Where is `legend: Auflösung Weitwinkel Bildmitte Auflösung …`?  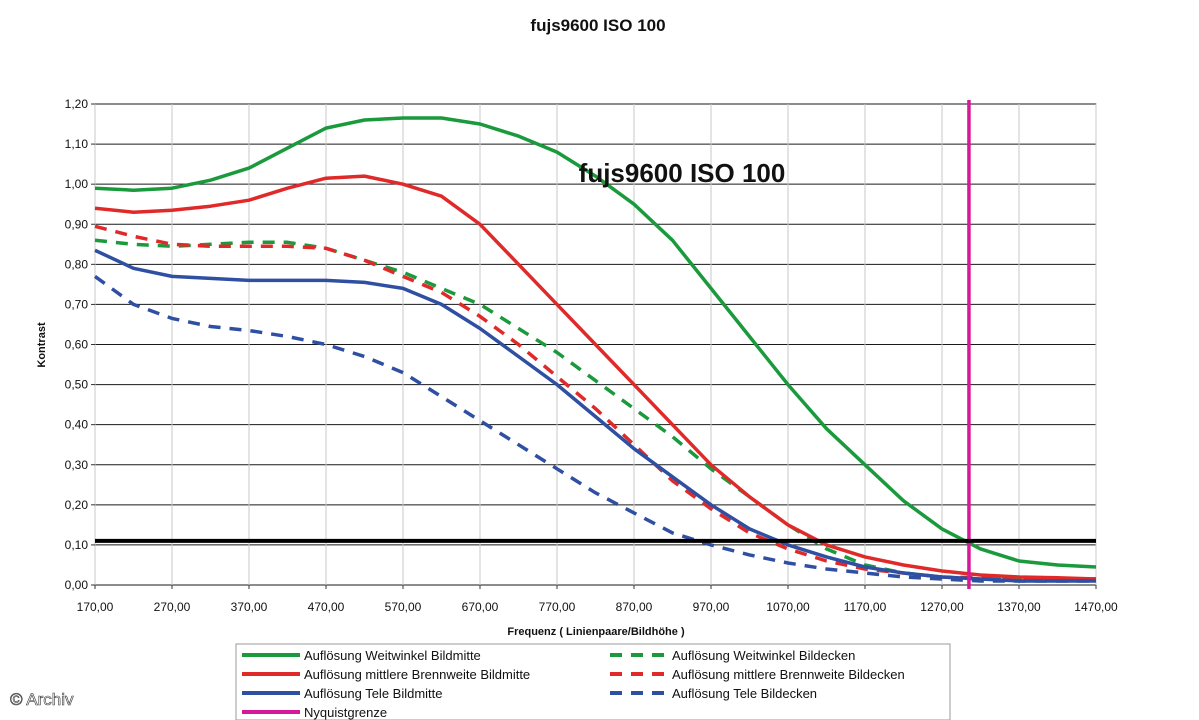 legend: Auflösung Weitwinkel Bildmitte Auflösung … is located at coordinates (593, 681).